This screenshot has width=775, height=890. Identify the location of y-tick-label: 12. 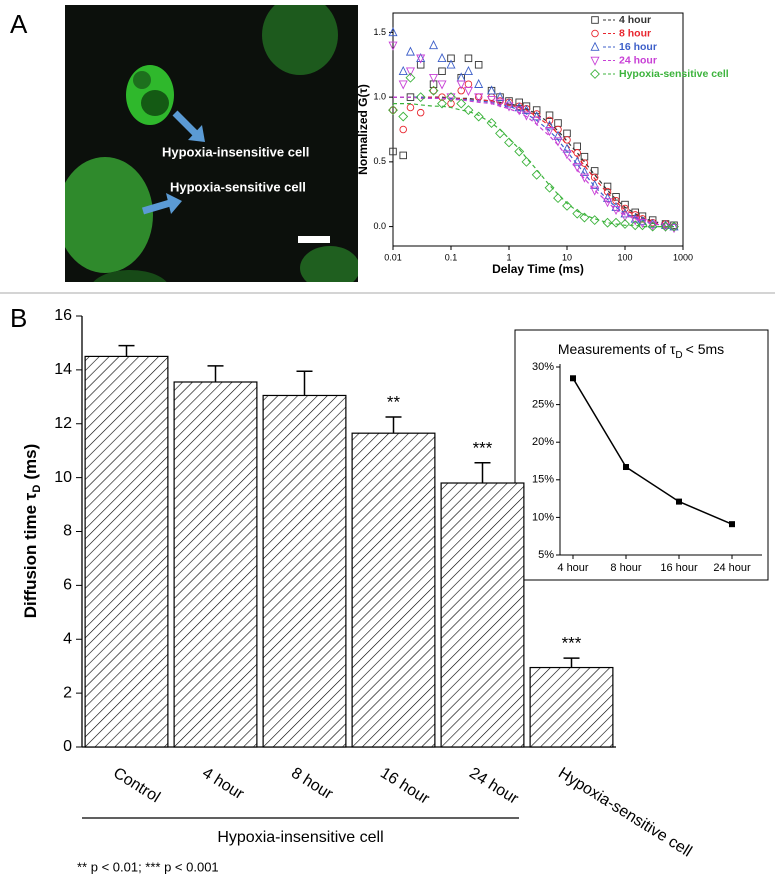
(63, 423).